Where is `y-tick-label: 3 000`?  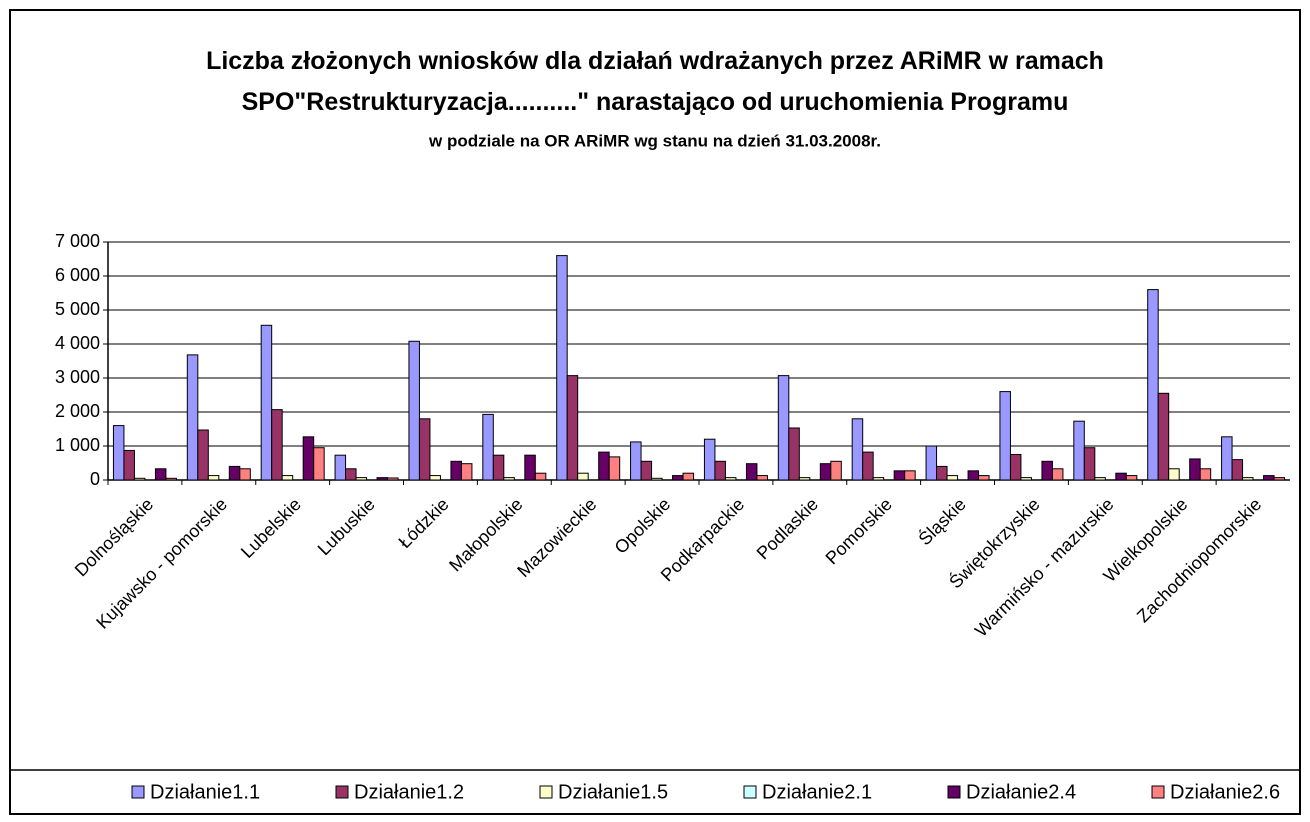 y-tick-label: 3 000 is located at coordinates (77, 377).